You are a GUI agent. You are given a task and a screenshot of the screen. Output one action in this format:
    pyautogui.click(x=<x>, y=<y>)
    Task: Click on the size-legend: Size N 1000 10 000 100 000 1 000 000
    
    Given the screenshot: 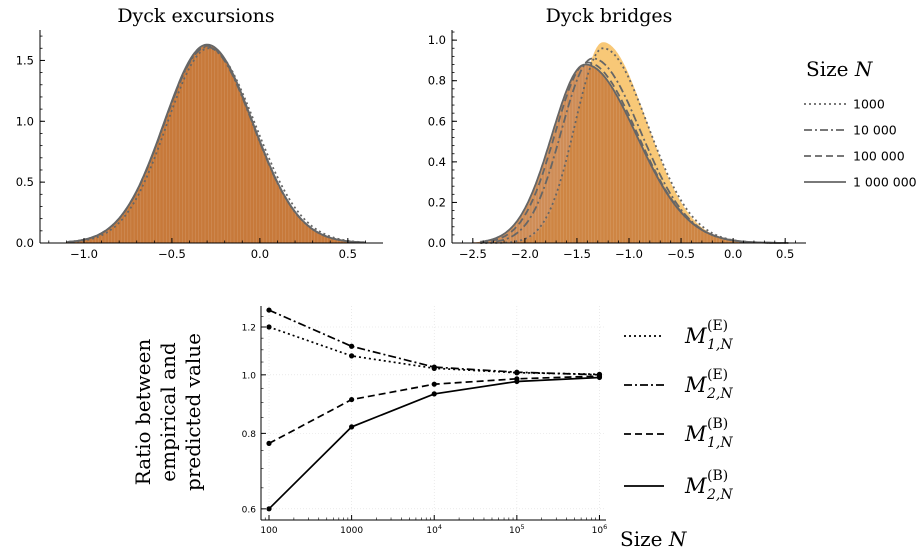 What is the action you would take?
    pyautogui.click(x=860, y=123)
    